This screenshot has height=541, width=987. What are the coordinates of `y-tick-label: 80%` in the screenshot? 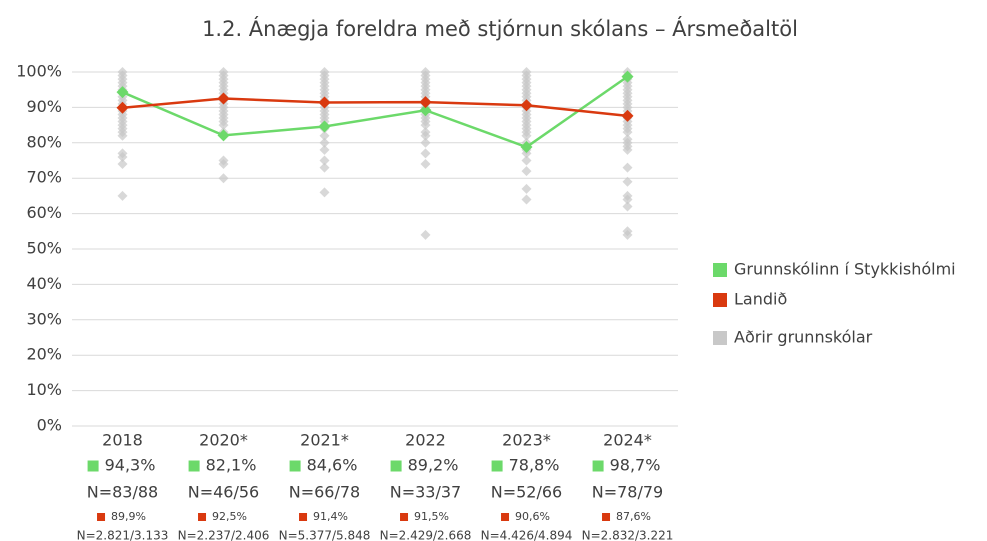 It's located at (44, 141).